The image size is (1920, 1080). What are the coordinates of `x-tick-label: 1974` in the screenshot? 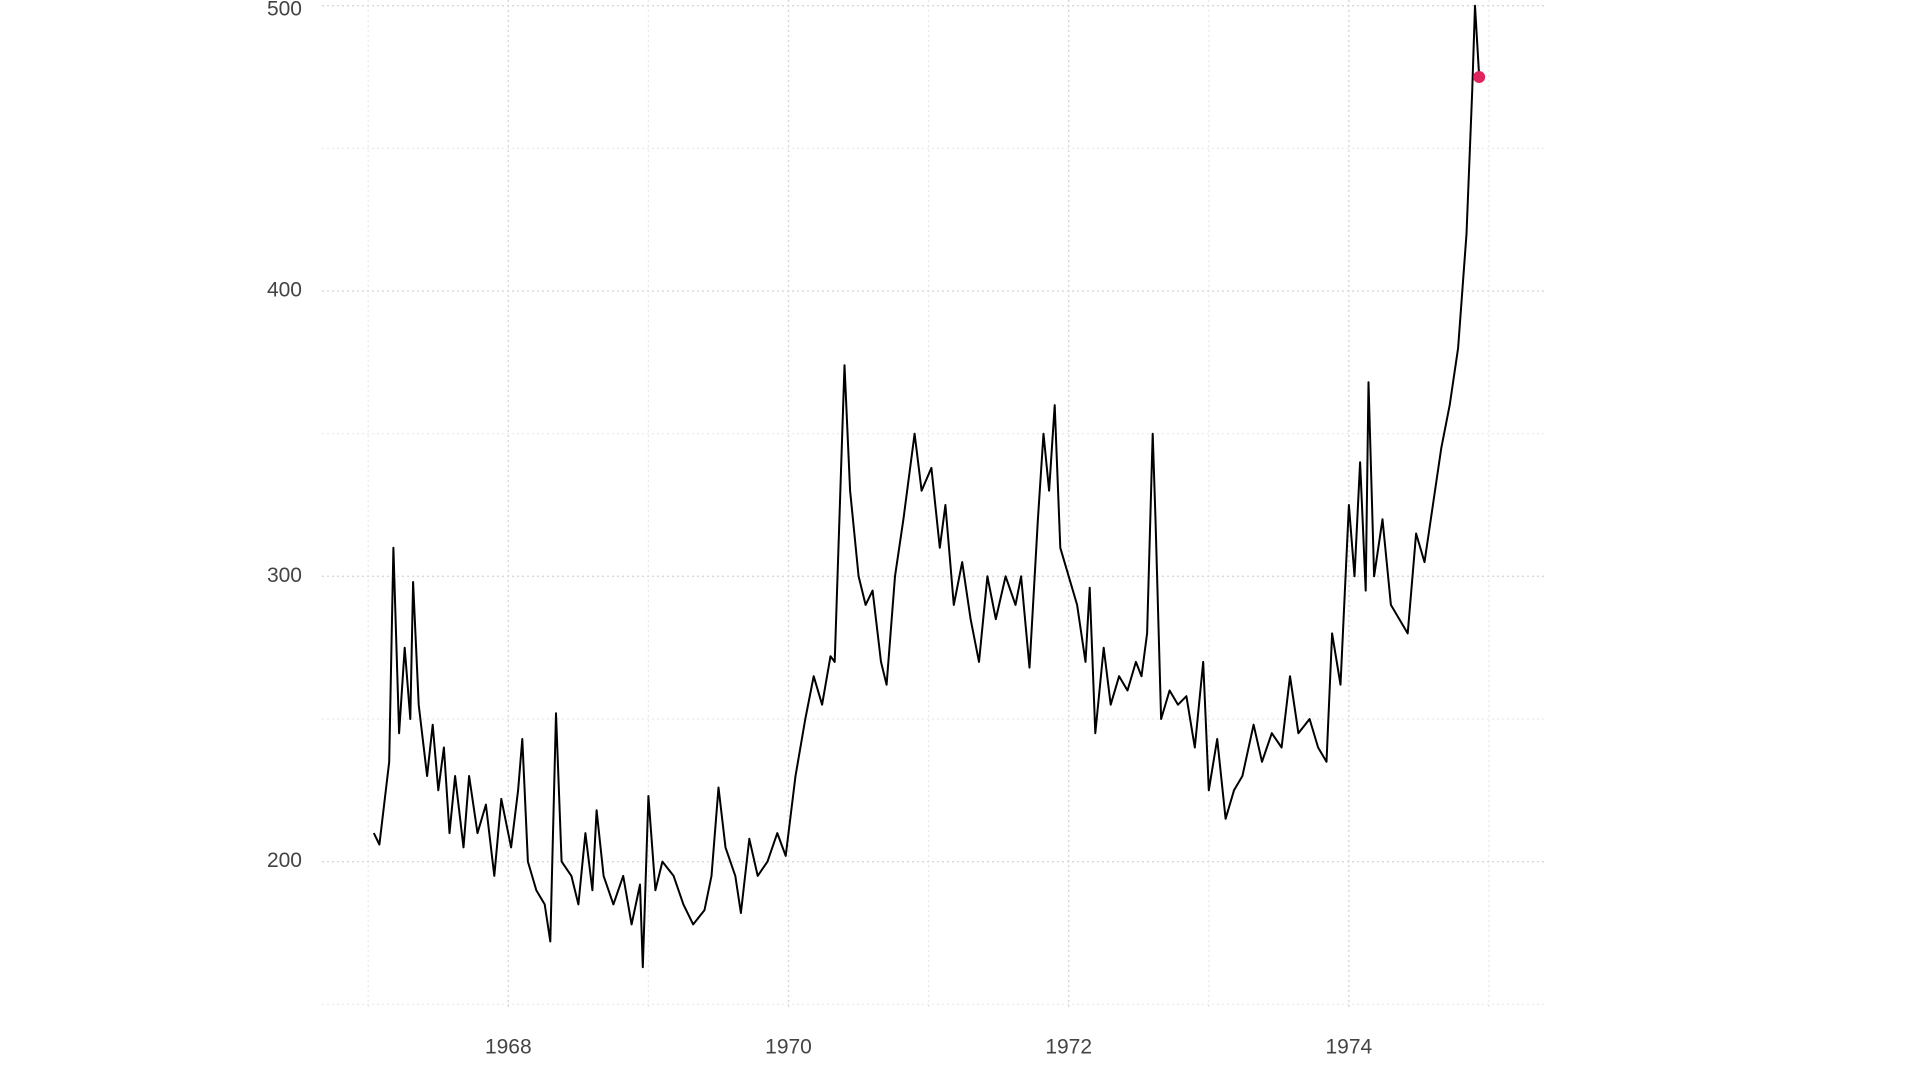 It's located at (1349, 1047).